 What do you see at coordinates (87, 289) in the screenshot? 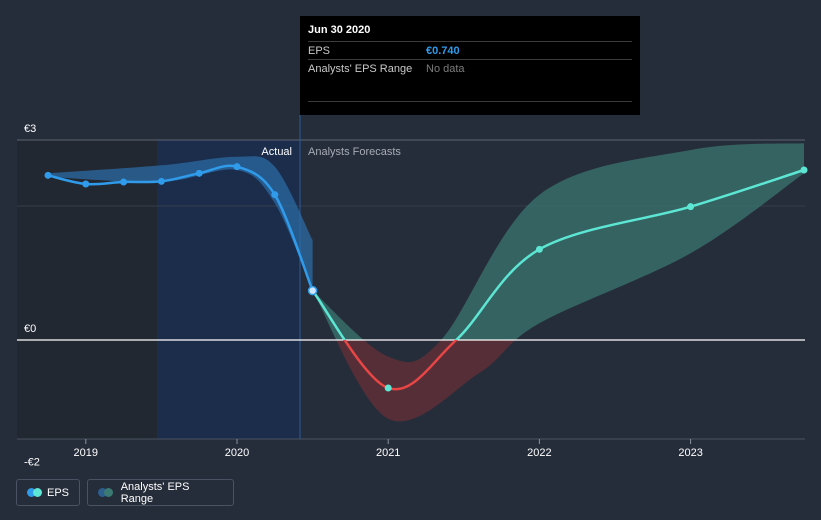
I see `past-shade` at bounding box center [87, 289].